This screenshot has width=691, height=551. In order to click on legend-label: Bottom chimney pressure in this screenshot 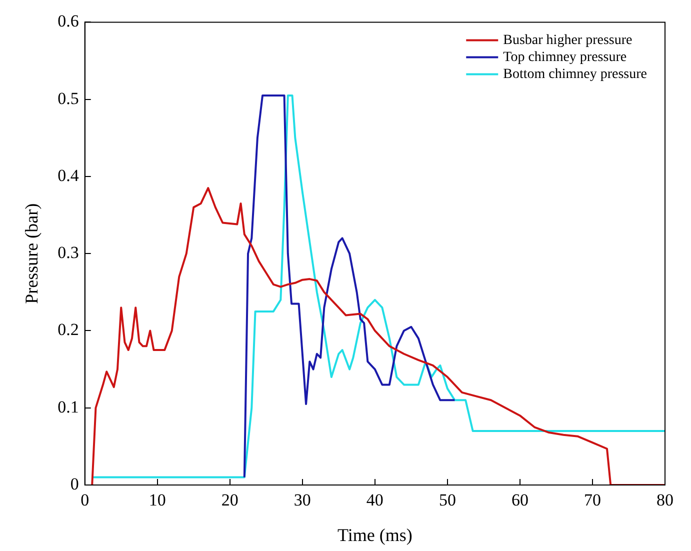, I will do `click(575, 74)`.